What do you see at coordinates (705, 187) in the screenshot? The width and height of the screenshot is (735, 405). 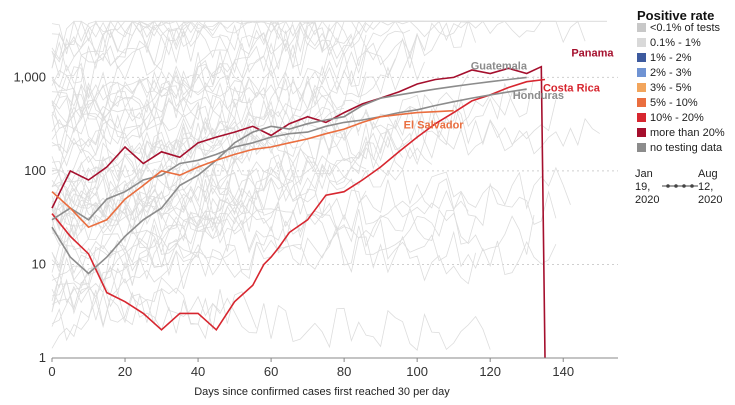 I see `timeline-end-label: 12,` at bounding box center [705, 187].